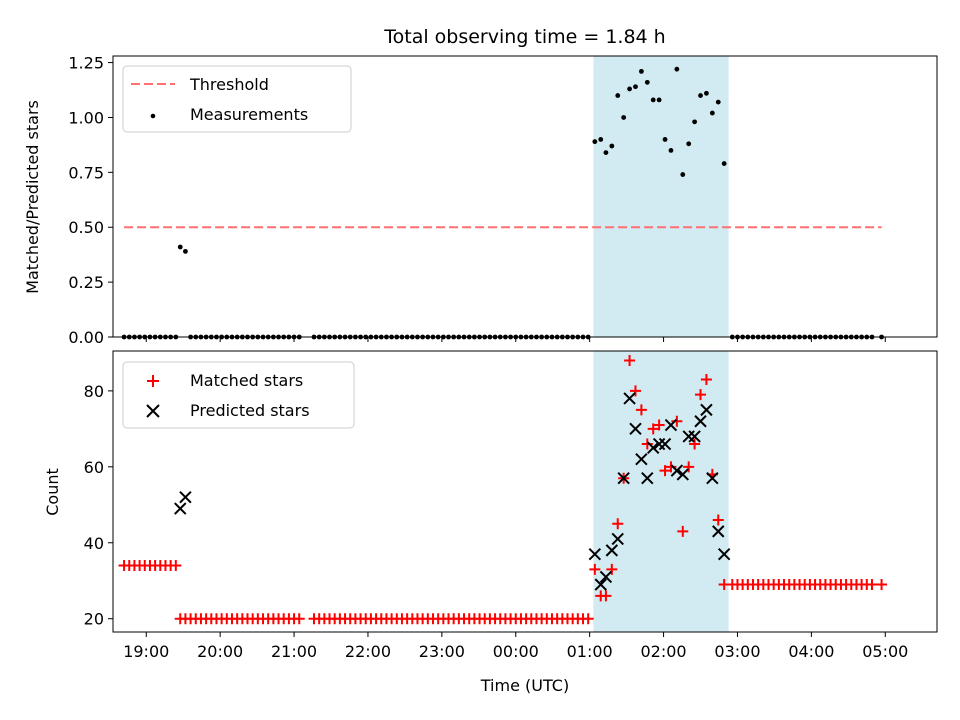 The height and width of the screenshot is (720, 960). I want to click on bottom-y-tick-label: 80, so click(94, 391).